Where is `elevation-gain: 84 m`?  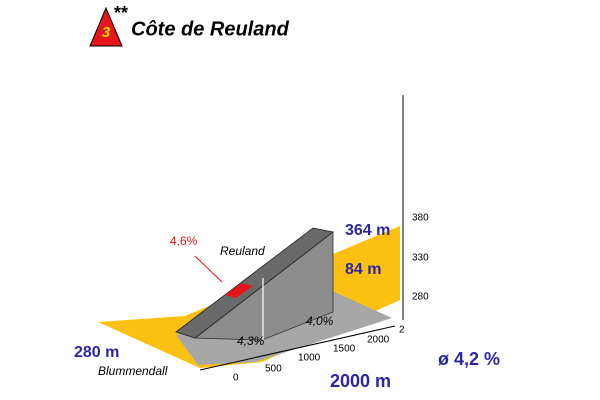 elevation-gain: 84 m is located at coordinates (363, 269).